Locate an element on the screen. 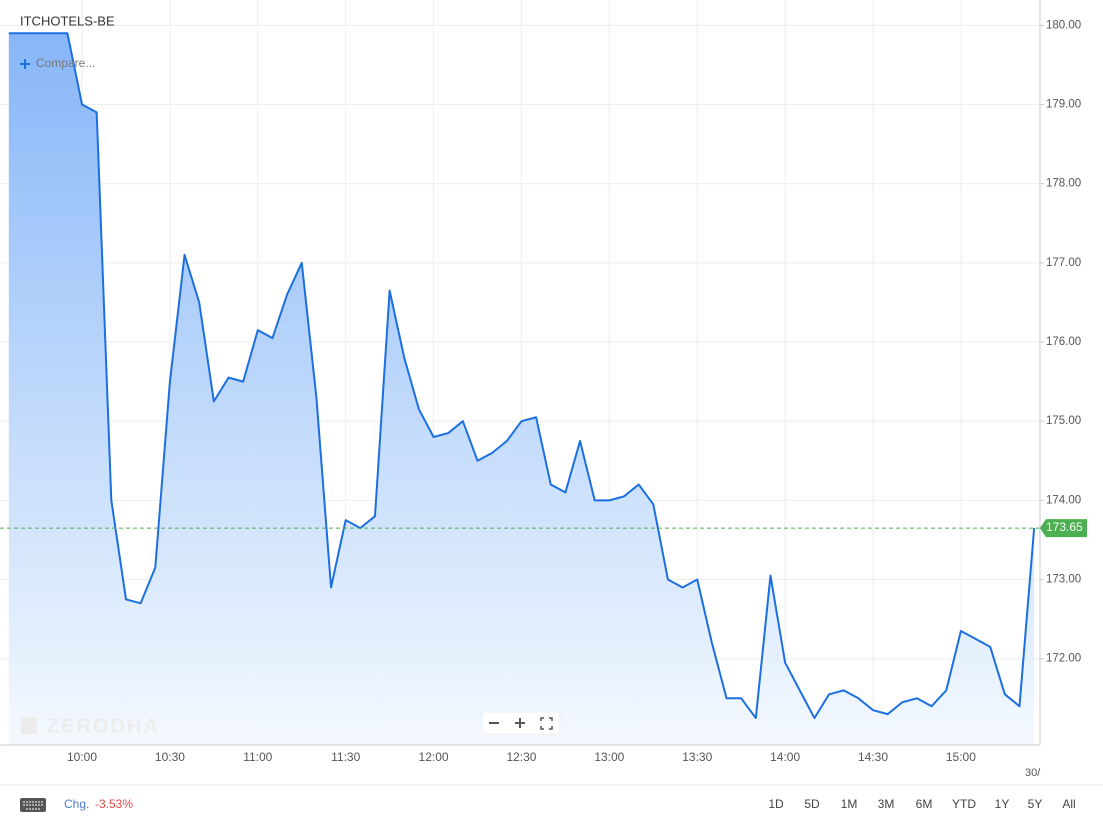 The width and height of the screenshot is (1103, 829). range-button: 5Y is located at coordinates (1035, 804).